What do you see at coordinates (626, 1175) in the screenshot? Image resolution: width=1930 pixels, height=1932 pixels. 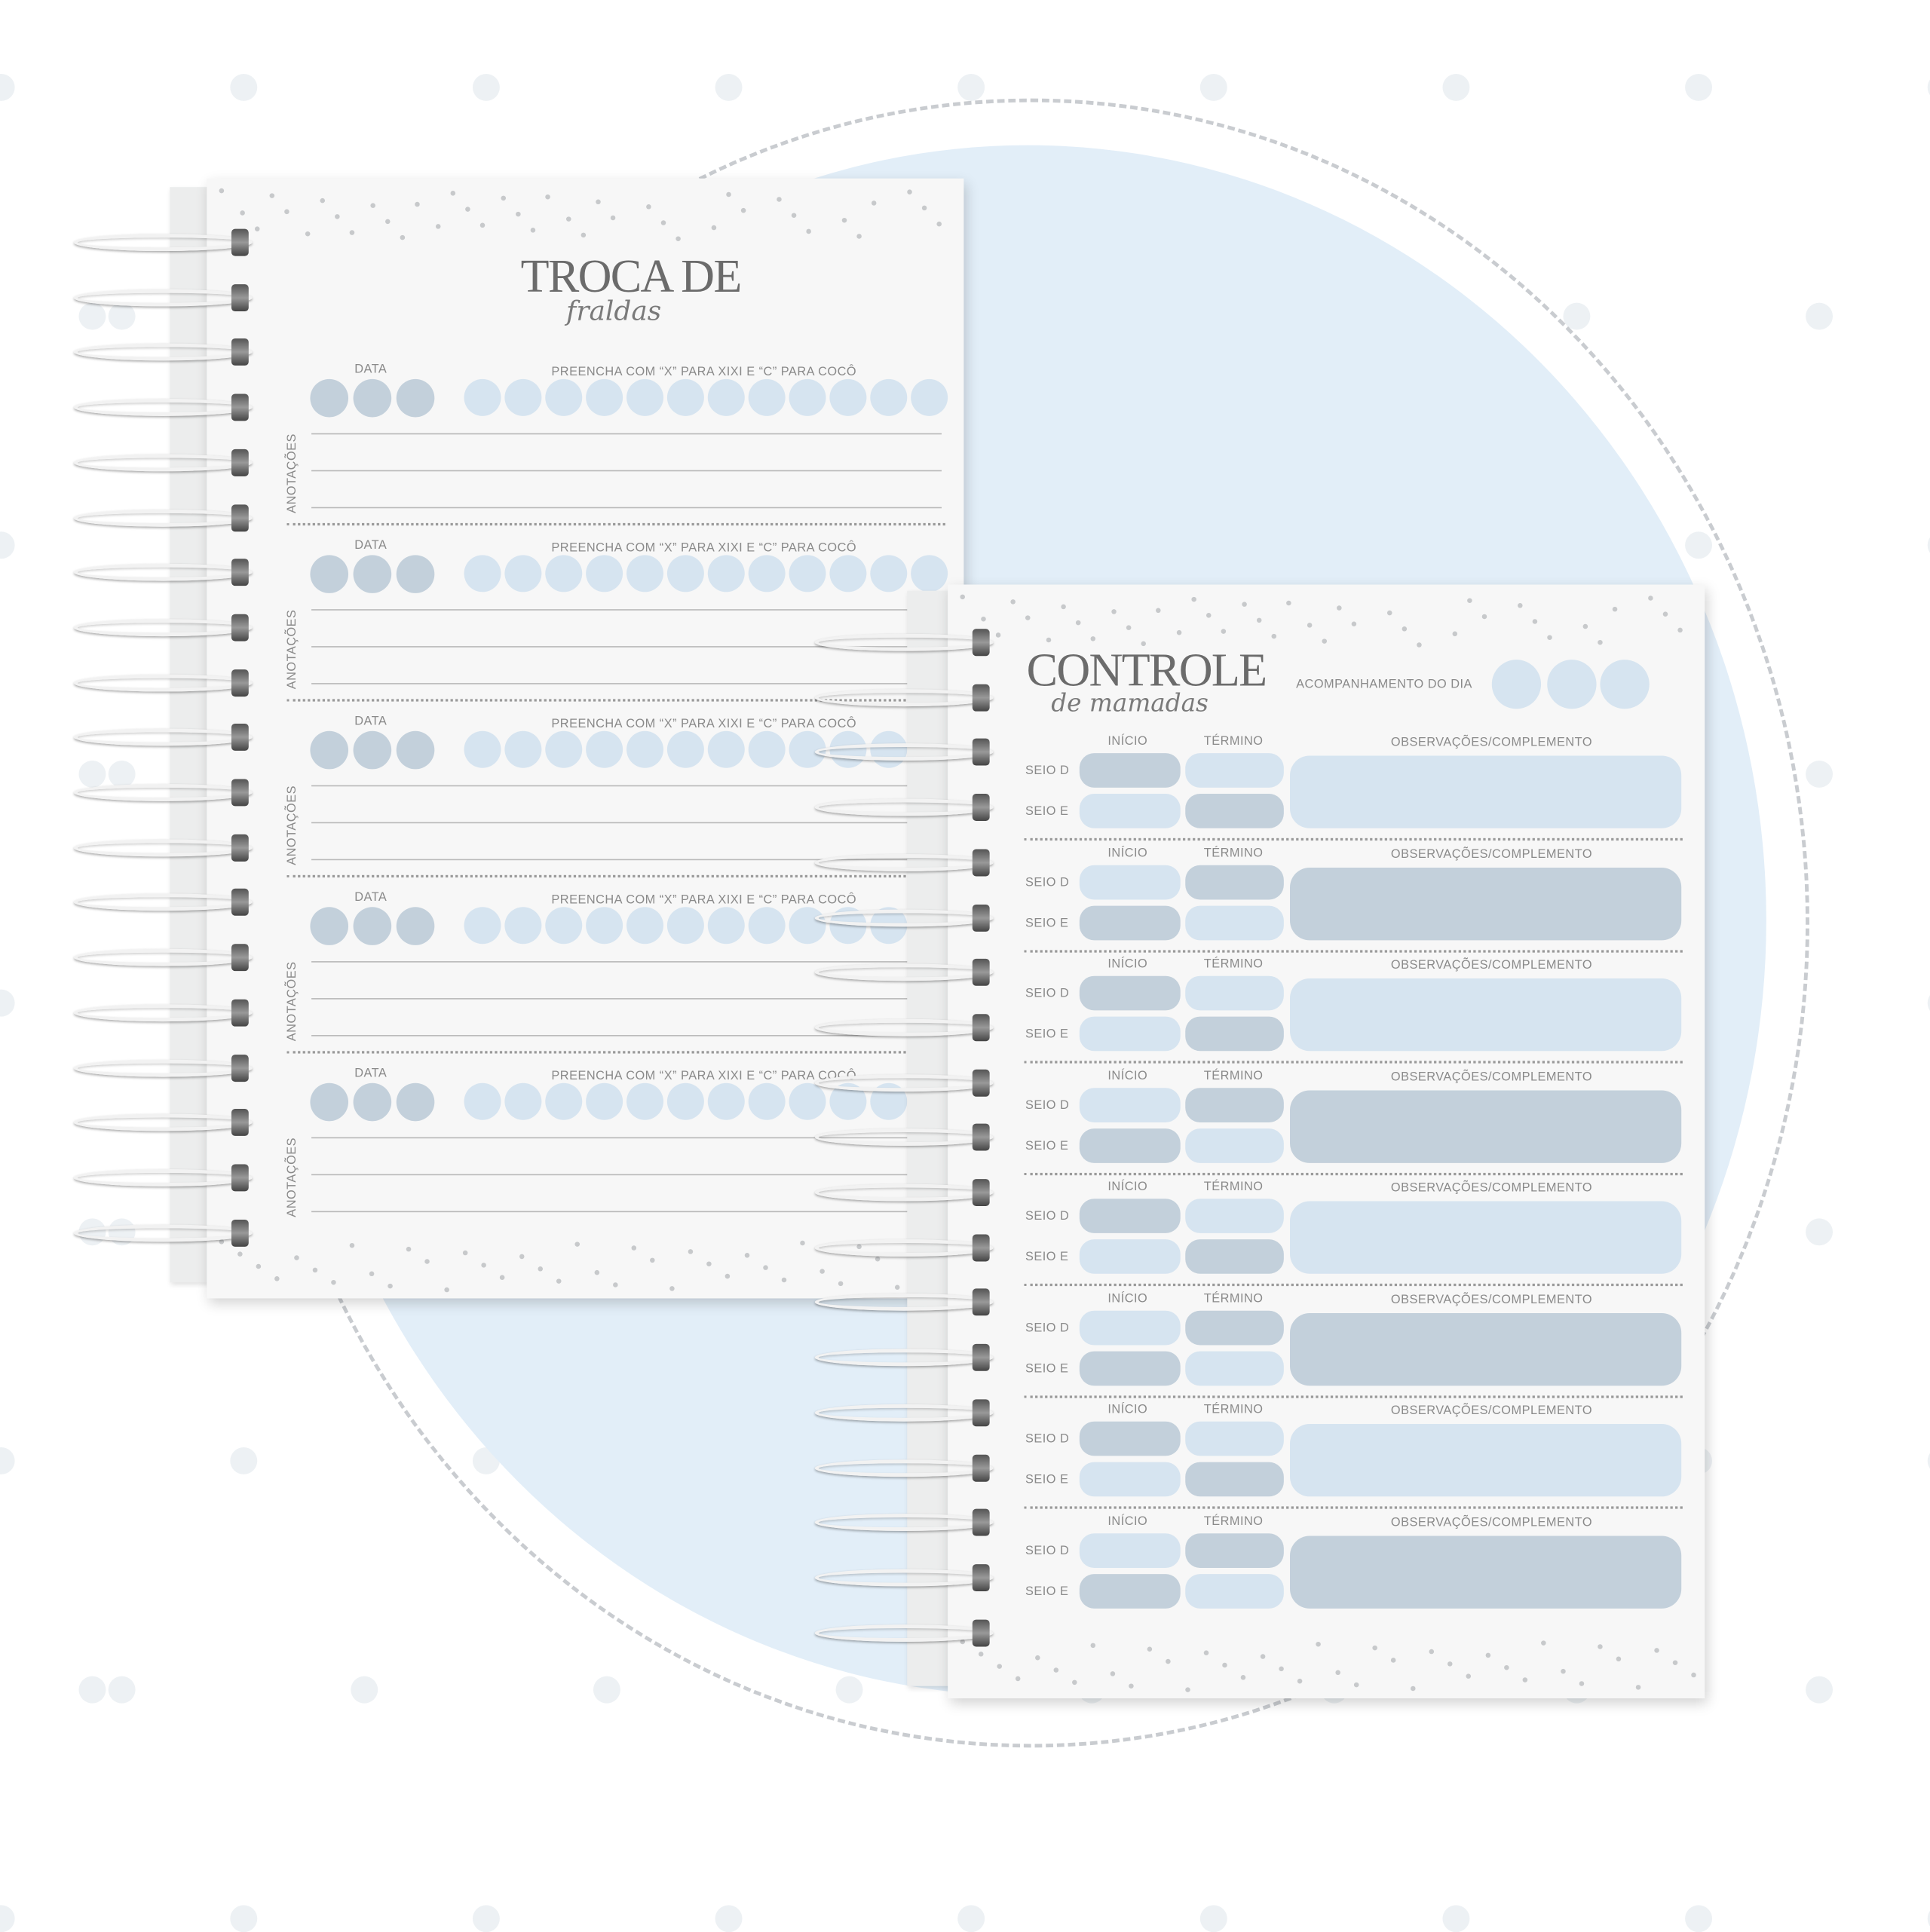 I see `notes-line` at bounding box center [626, 1175].